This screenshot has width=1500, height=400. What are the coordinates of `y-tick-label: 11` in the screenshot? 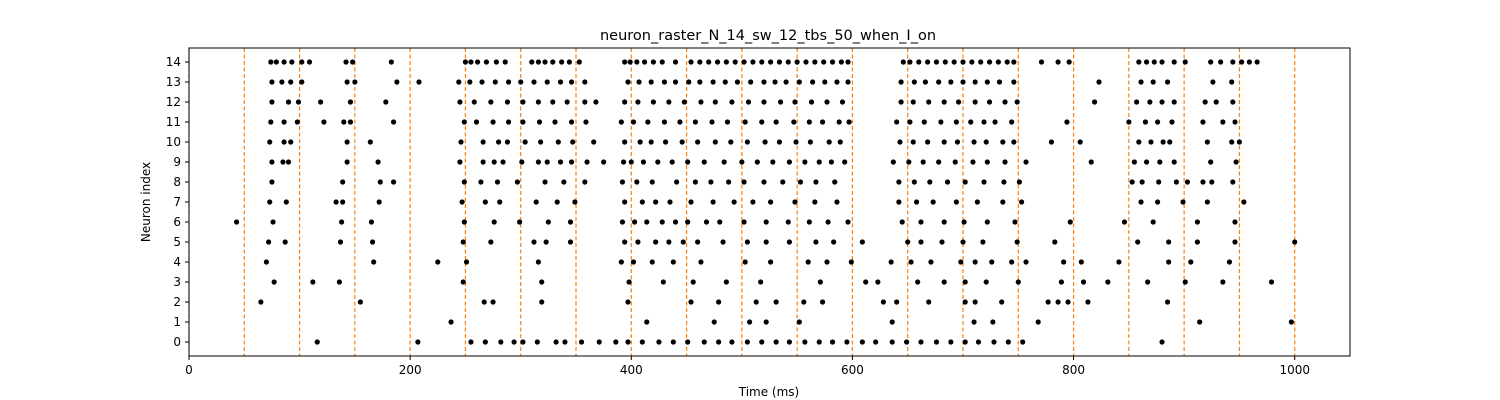 It's located at (173, 122).